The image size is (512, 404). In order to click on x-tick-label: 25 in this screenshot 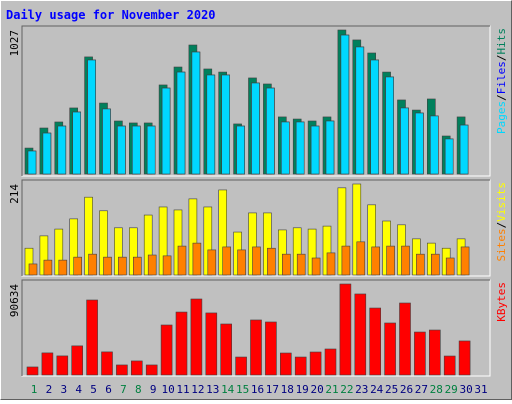, I will do `click(391, 389)`.